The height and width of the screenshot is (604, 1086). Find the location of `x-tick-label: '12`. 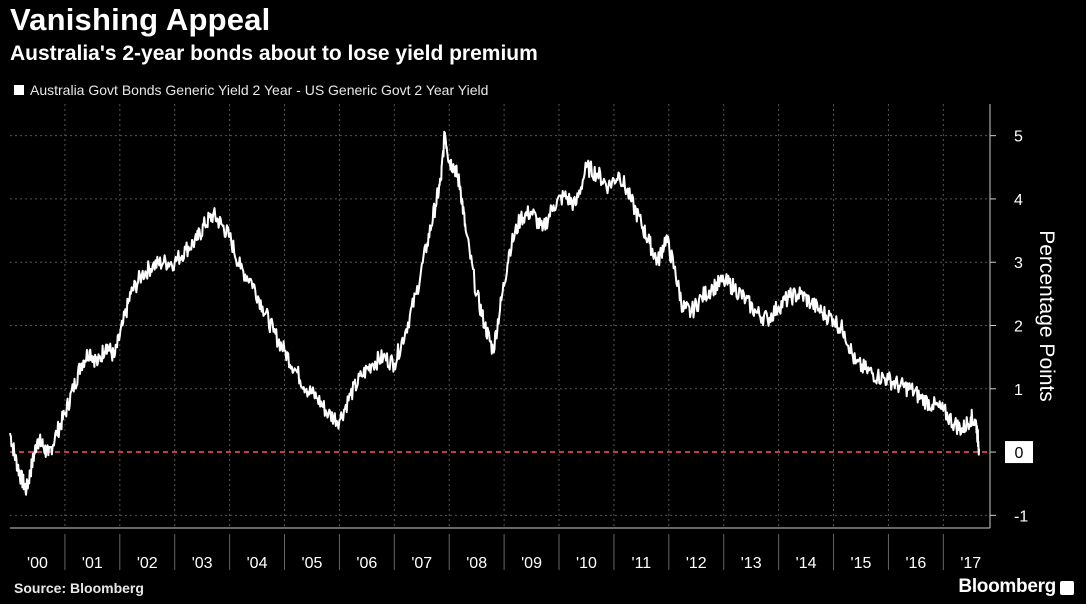

x-tick-label: '12 is located at coordinates (696, 563).